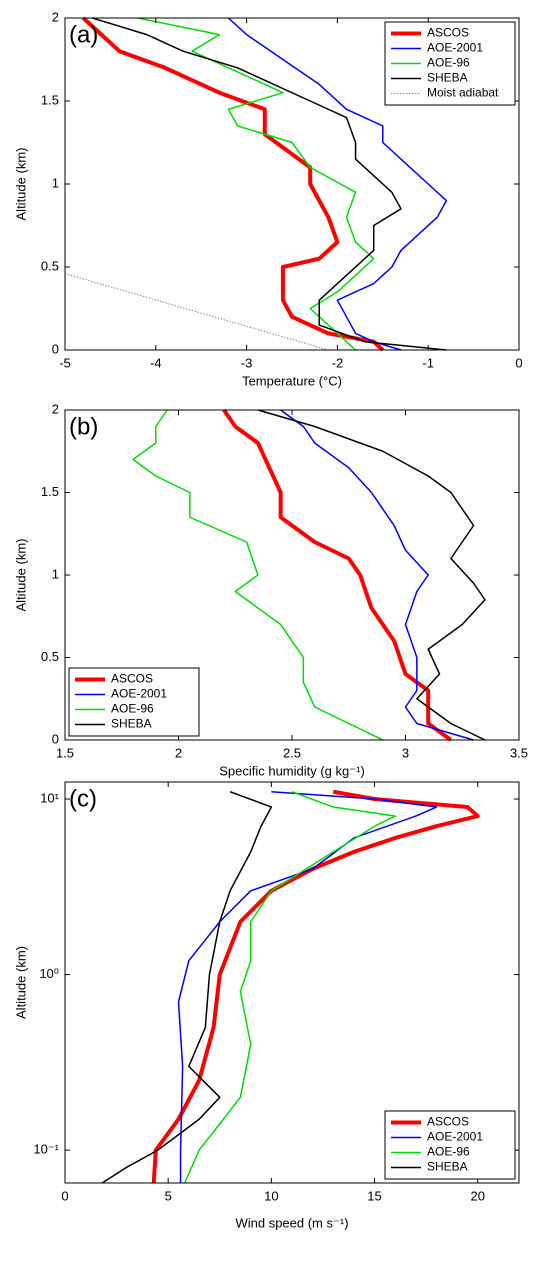 The width and height of the screenshot is (537, 1266). Describe the element at coordinates (49, 973) in the screenshot. I see `y-tick-label: 10⁰` at that location.